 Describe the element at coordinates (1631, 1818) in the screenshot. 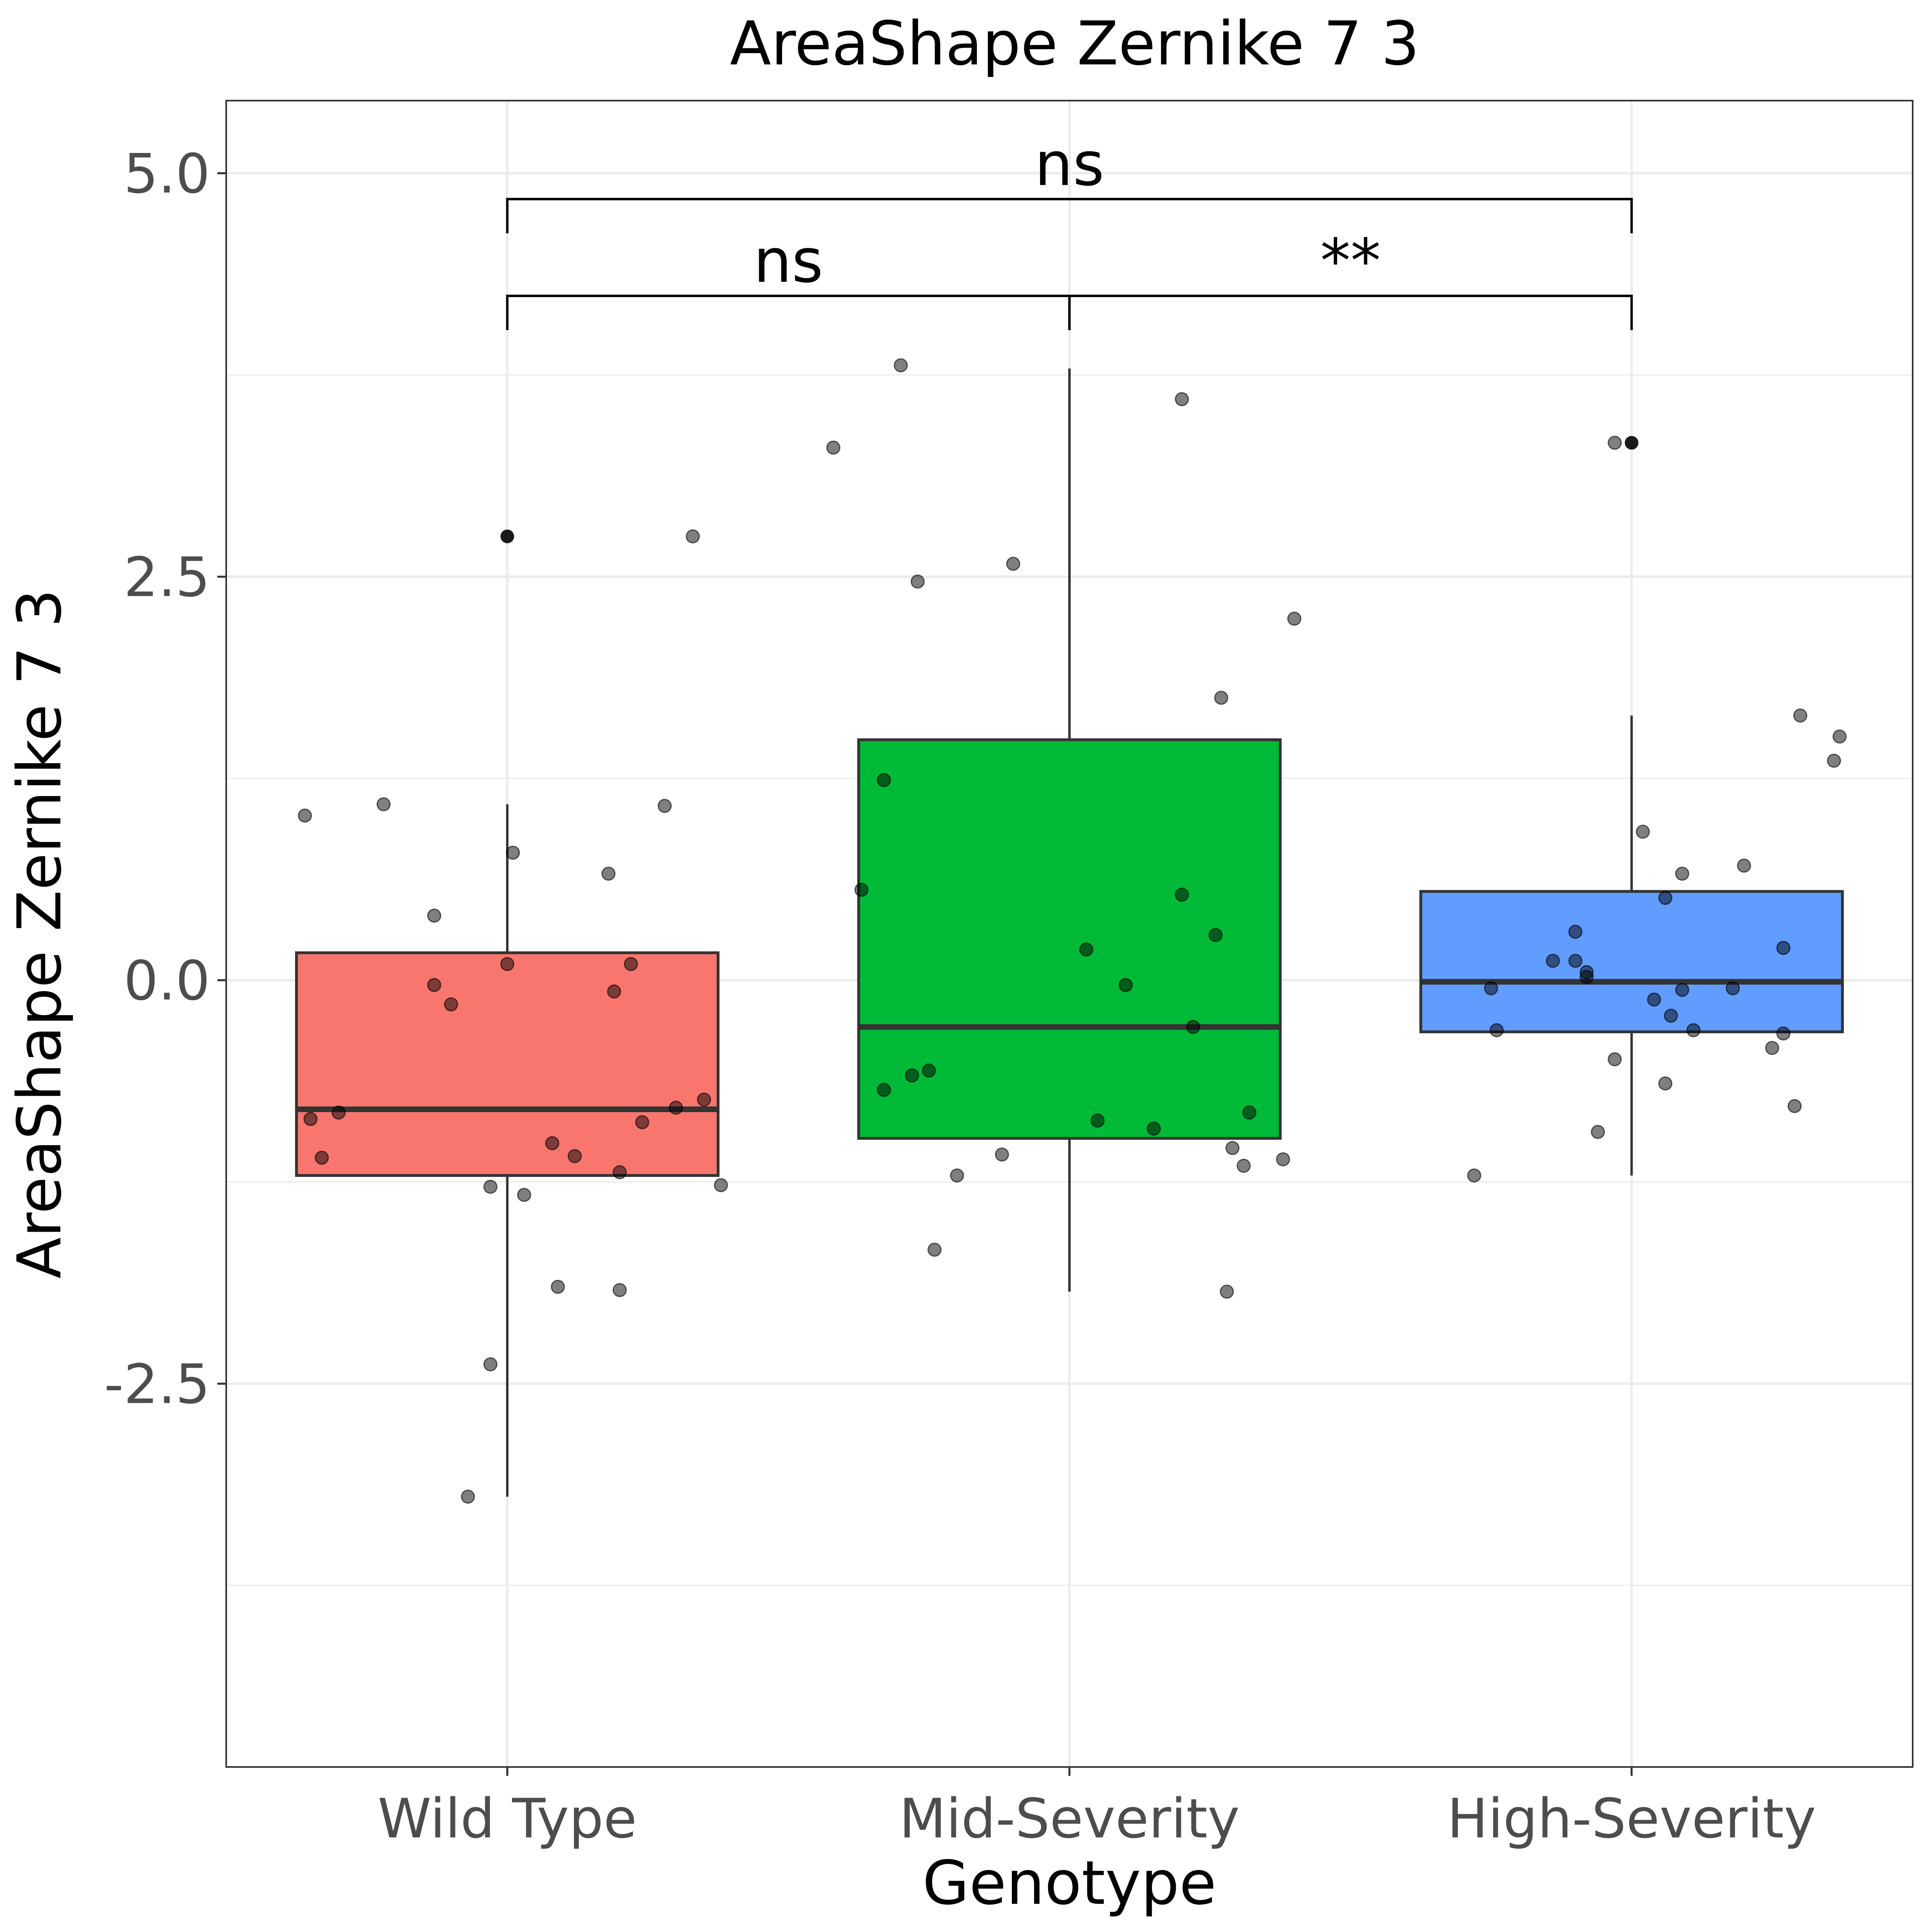

I see `x-tick-label: High-Severity` at that location.